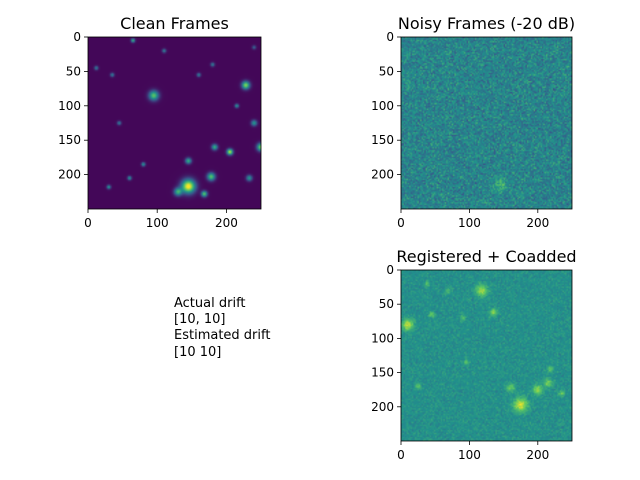 This screenshot has width=640, height=480. Describe the element at coordinates (486, 23) in the screenshot. I see `panel-title: Noisy Frames (-20 dB)` at that location.